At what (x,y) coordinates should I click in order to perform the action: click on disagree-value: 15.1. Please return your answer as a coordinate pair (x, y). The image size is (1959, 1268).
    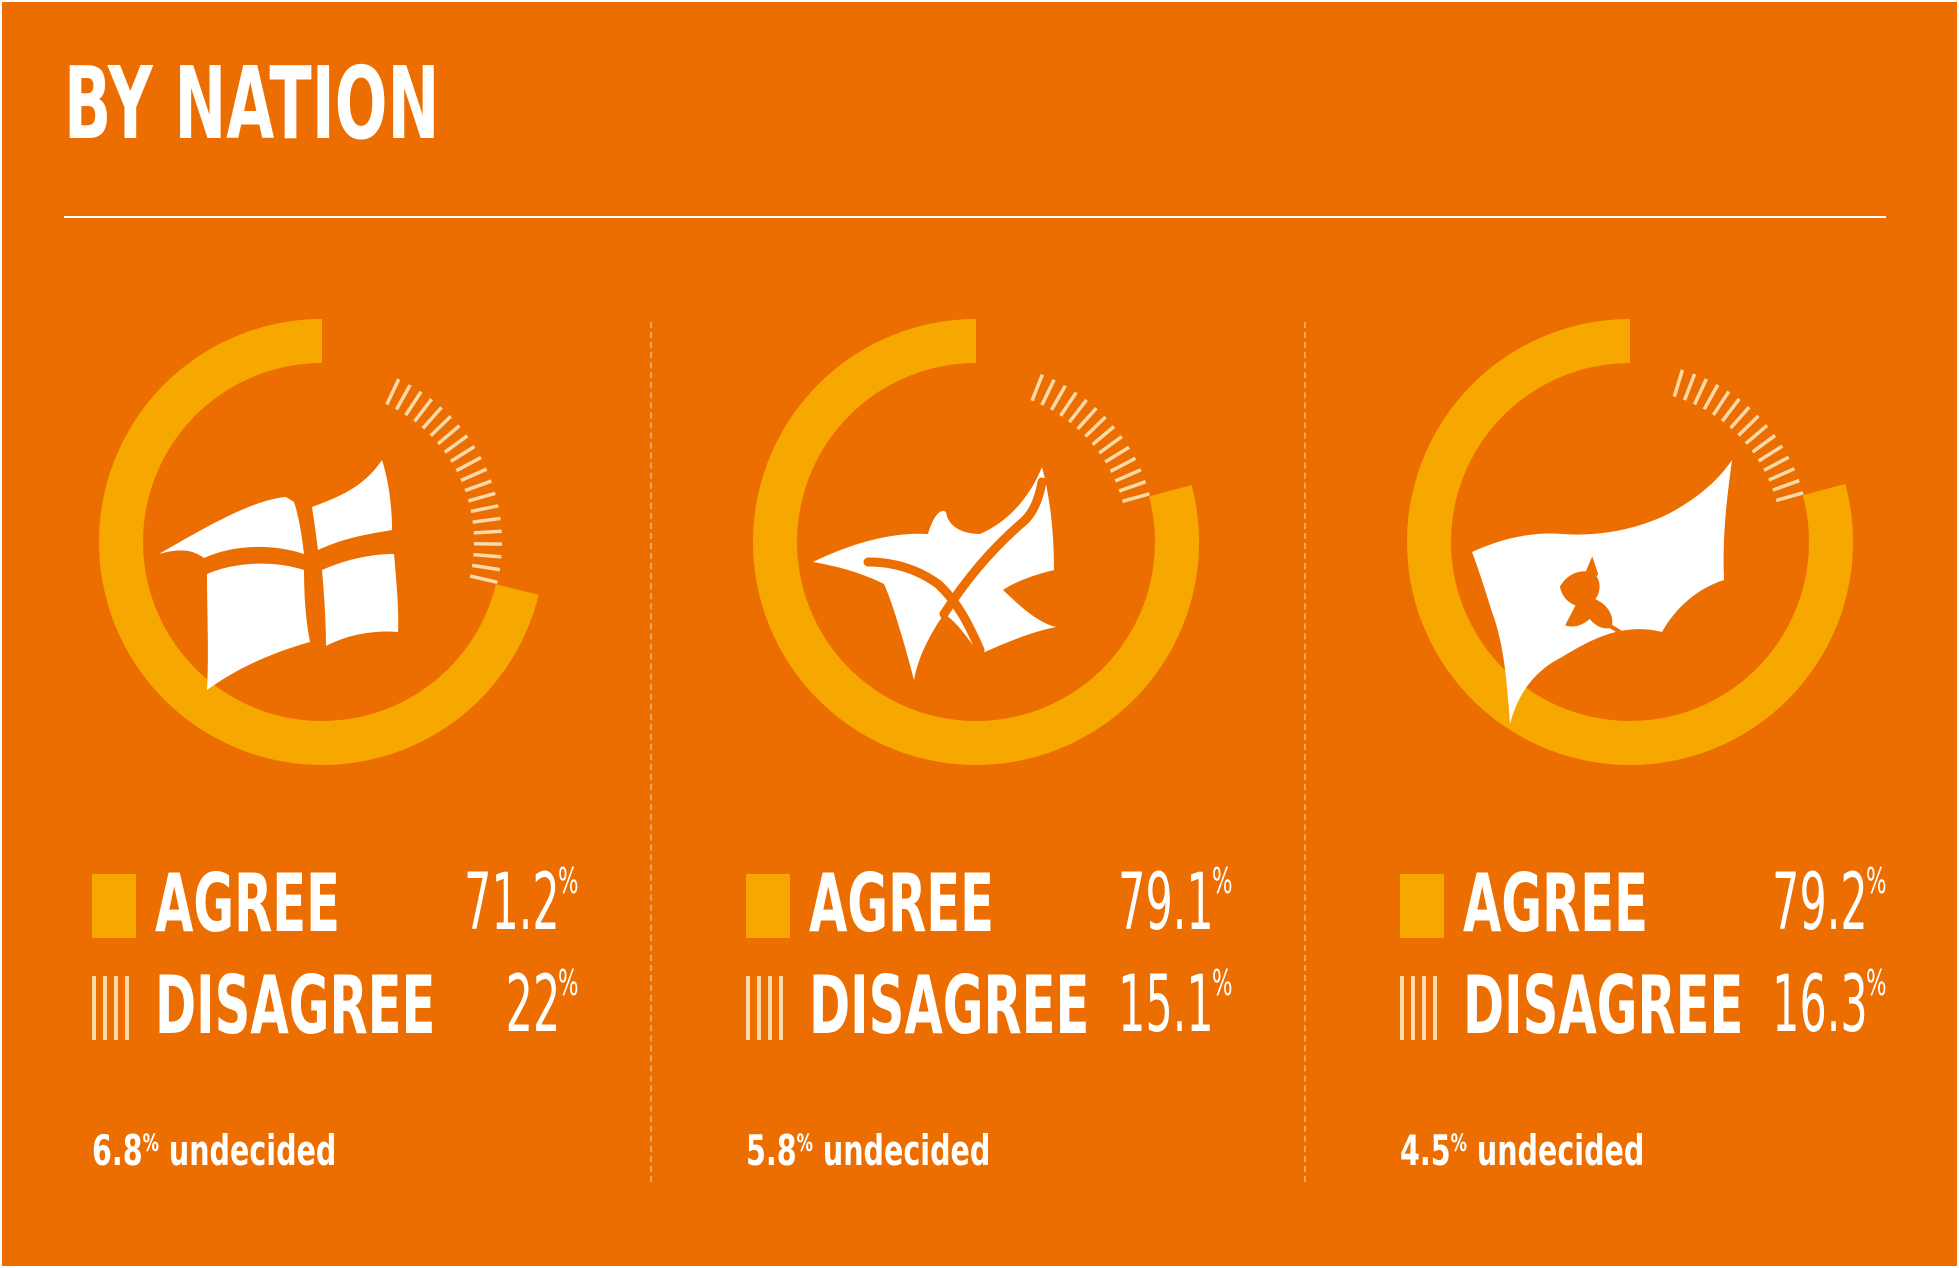
    Looking at the image, I should click on (1166, 1005).